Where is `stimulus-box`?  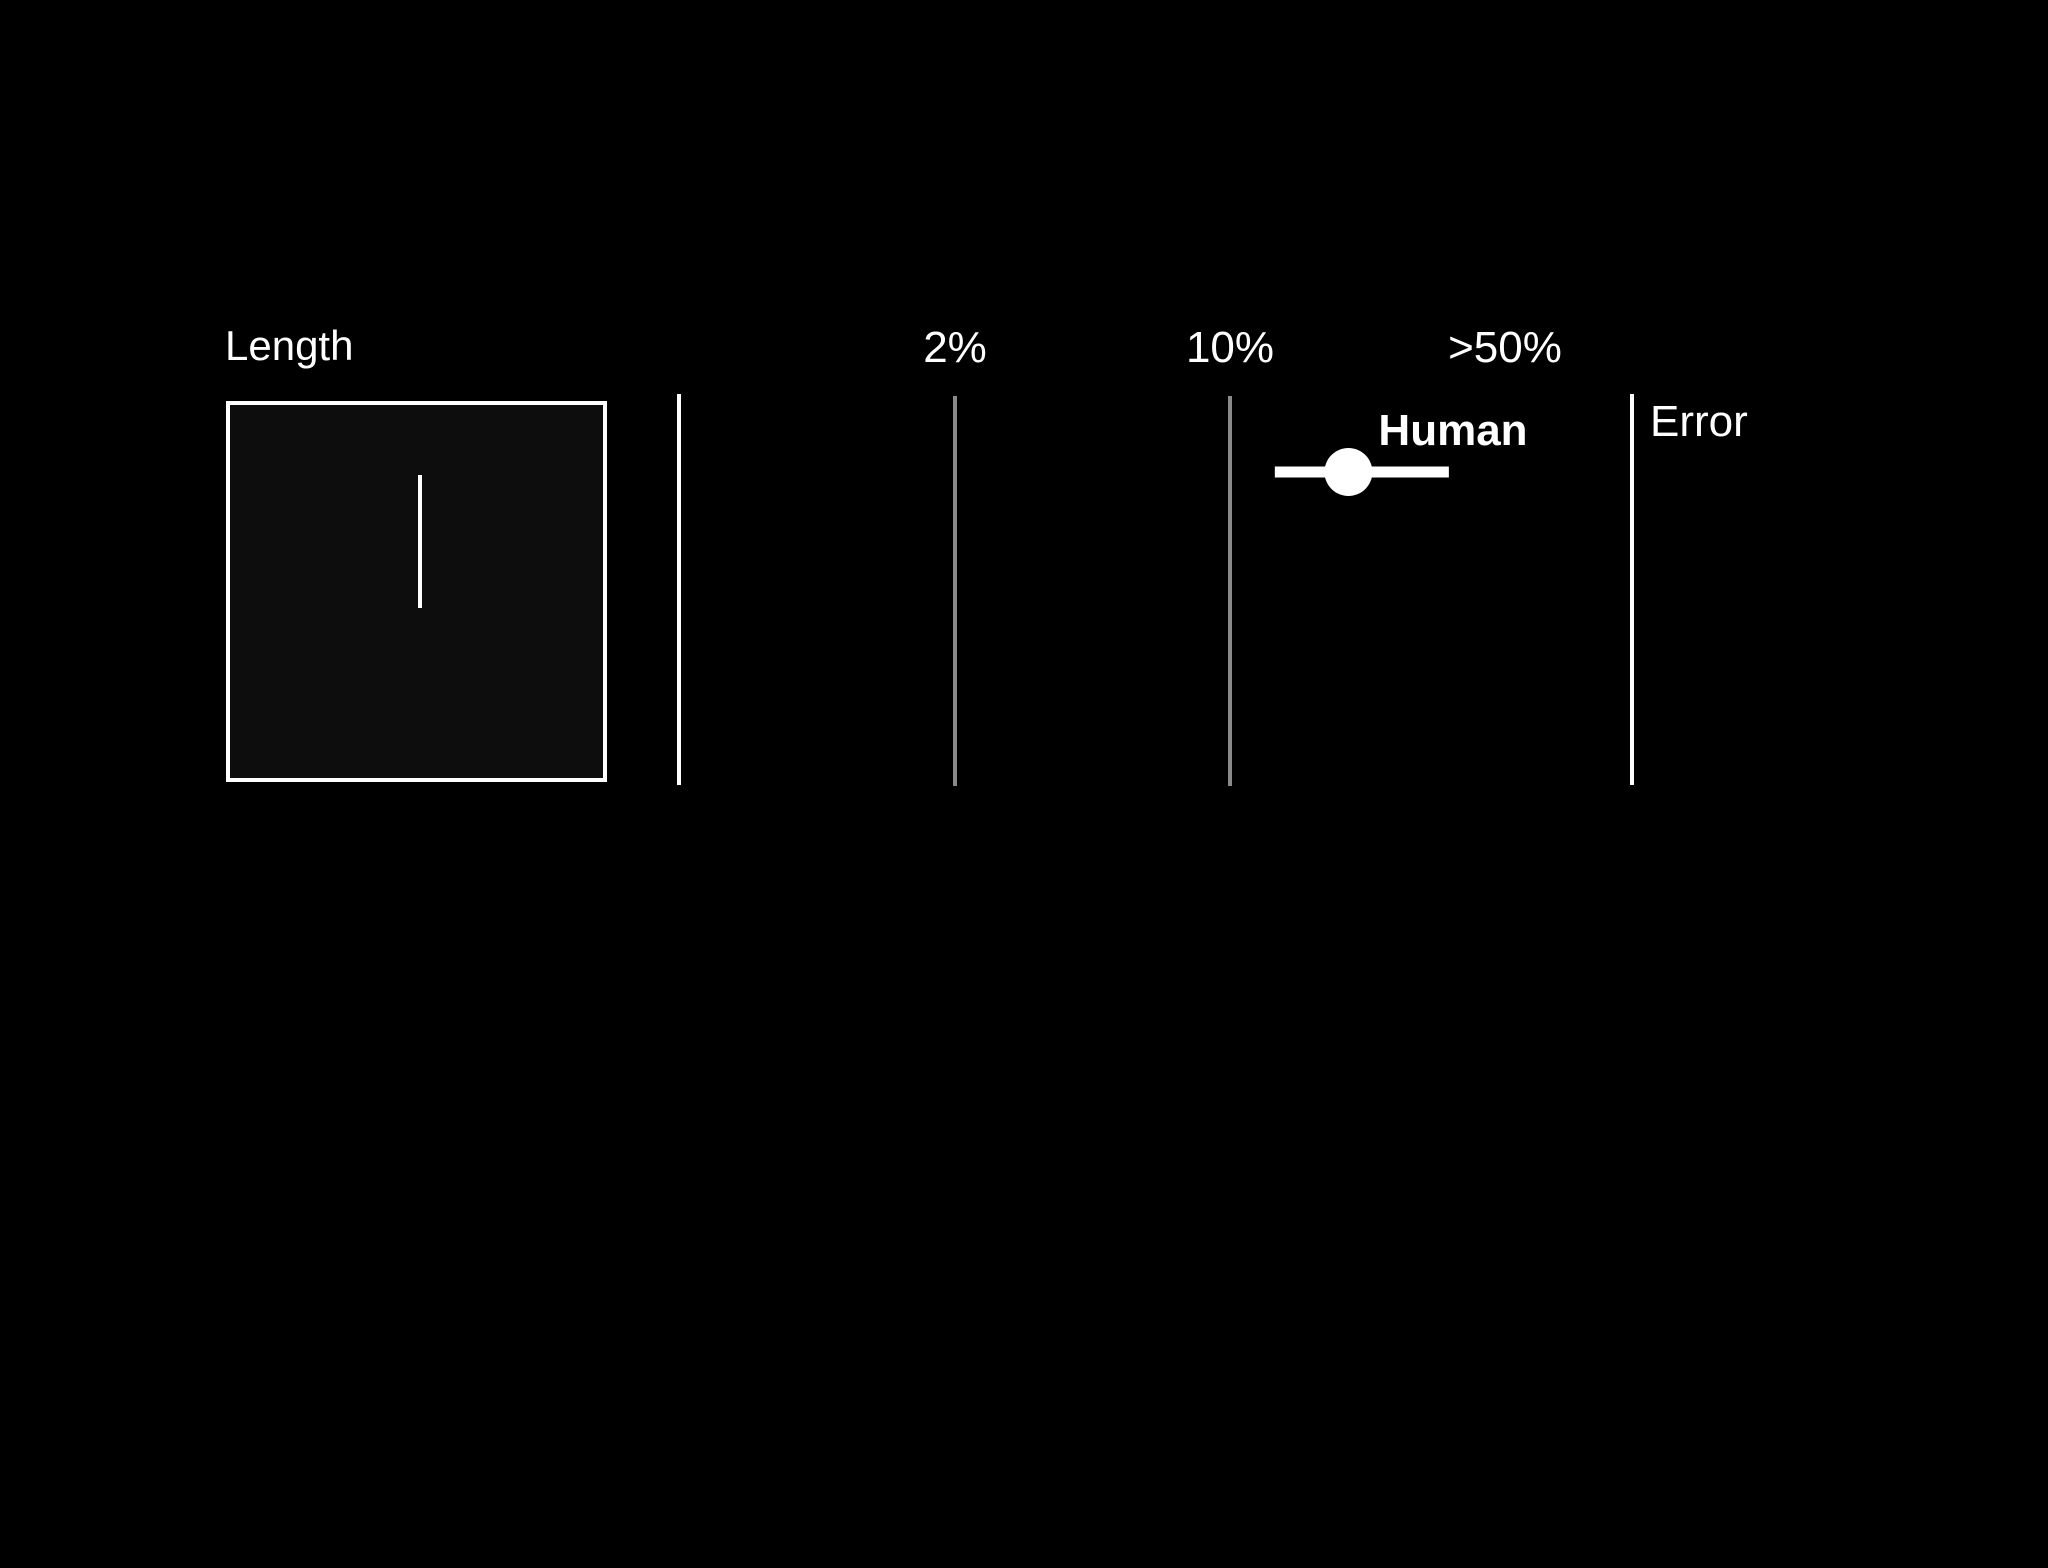 stimulus-box is located at coordinates (416, 591).